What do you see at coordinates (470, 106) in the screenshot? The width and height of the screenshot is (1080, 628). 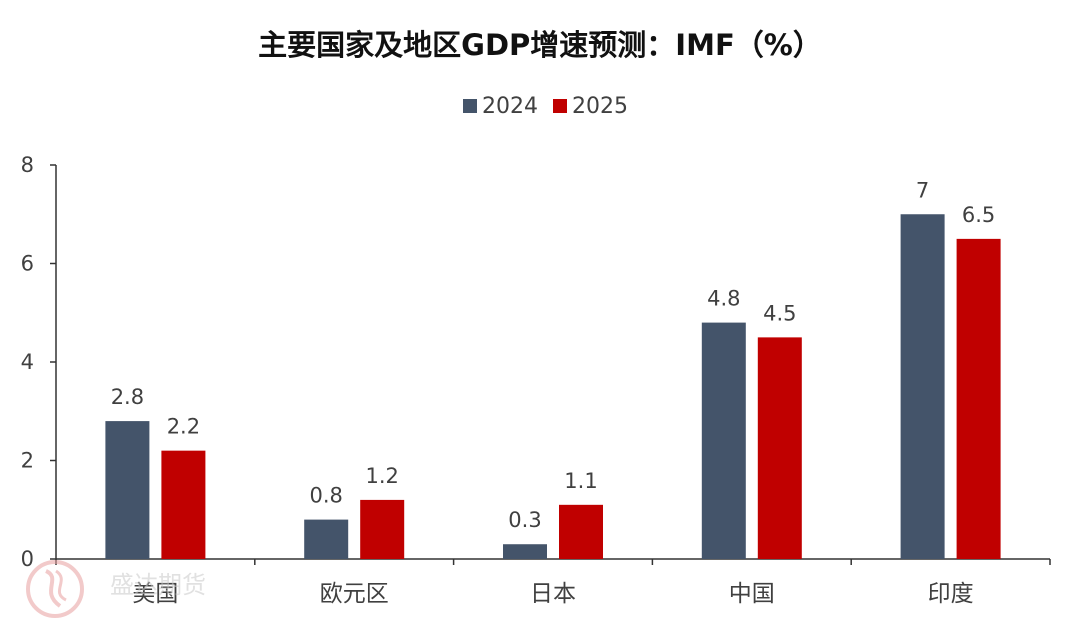 I see `legend-swatch-2024` at bounding box center [470, 106].